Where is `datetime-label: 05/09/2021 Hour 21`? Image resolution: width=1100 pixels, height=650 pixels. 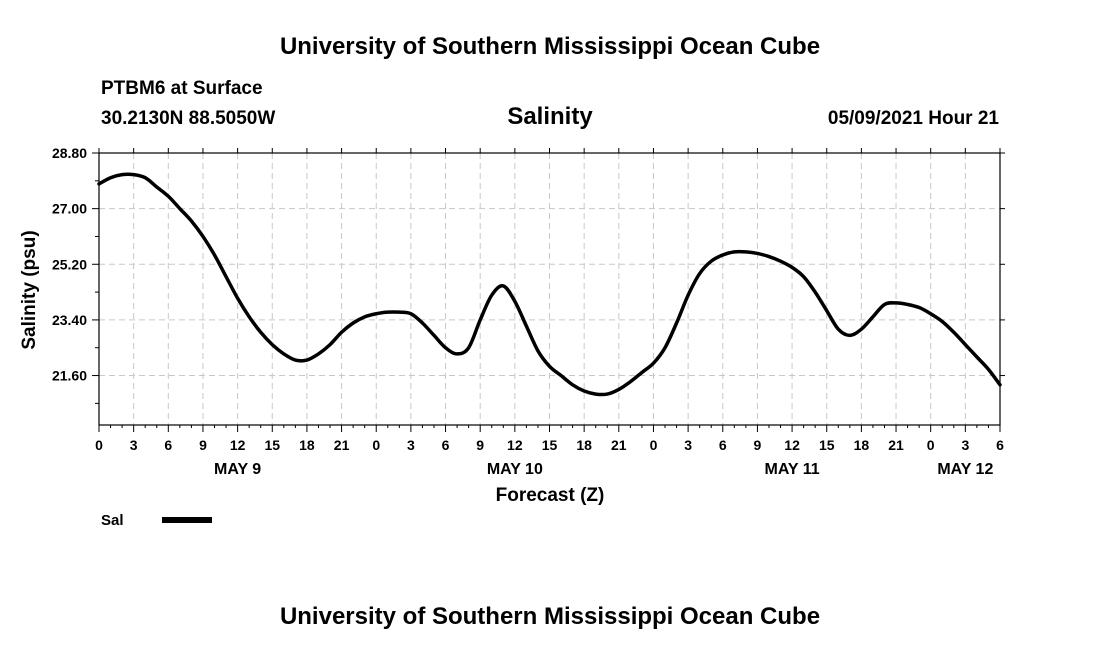
datetime-label: 05/09/2021 Hour 21 is located at coordinates (914, 118).